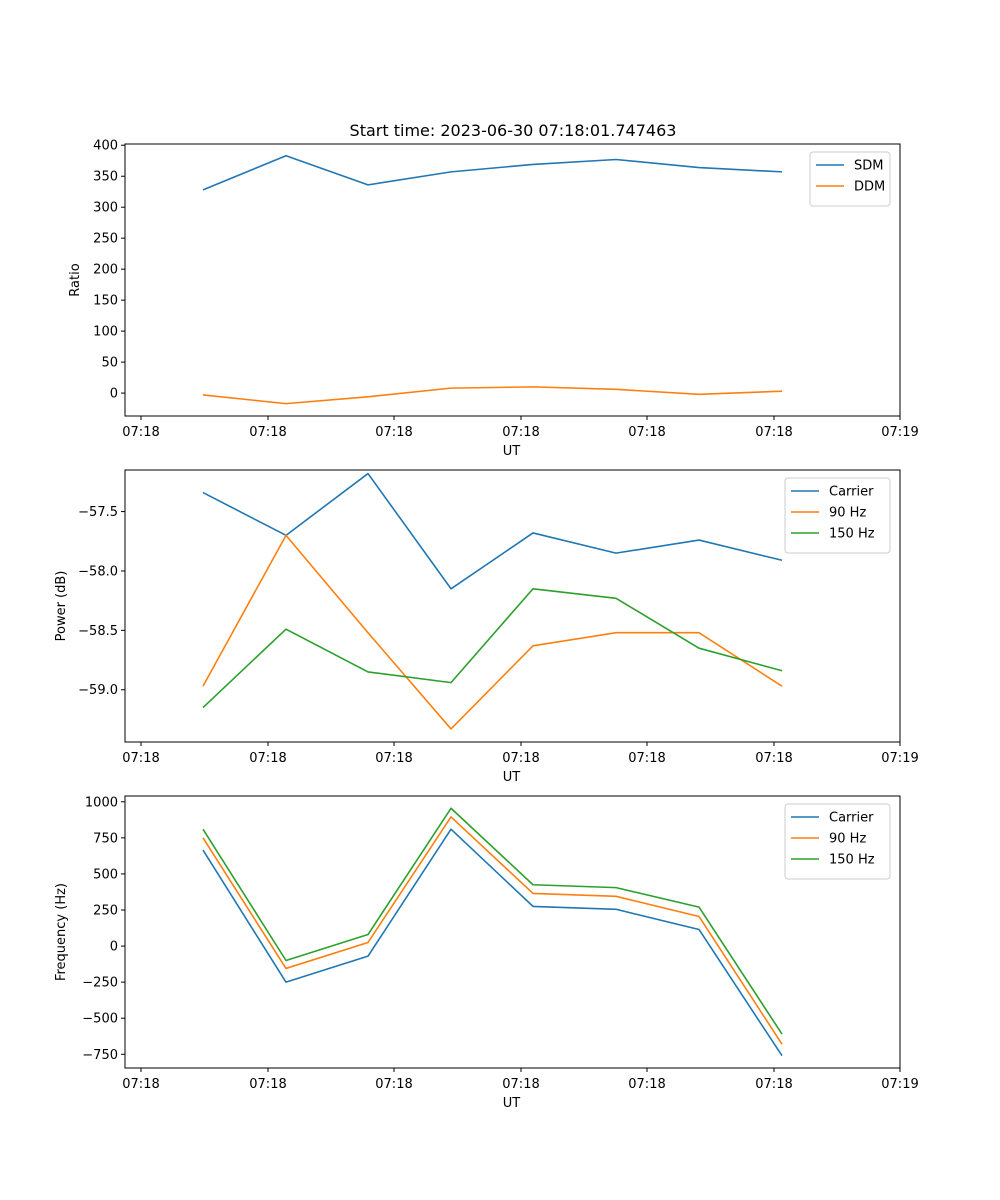 Image resolution: width=1000 pixels, height=1200 pixels. What do you see at coordinates (105, 208) in the screenshot?
I see `y-tick-label: 300` at bounding box center [105, 208].